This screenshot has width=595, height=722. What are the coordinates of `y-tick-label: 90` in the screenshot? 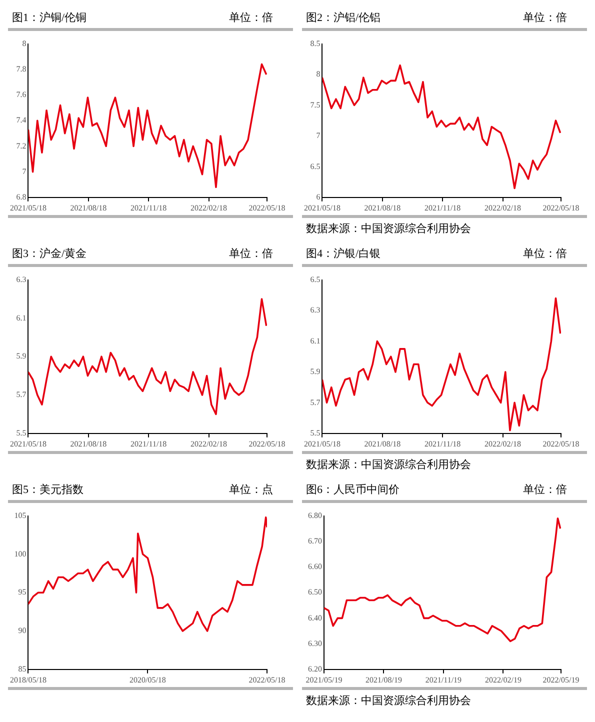 It's located at (22, 631).